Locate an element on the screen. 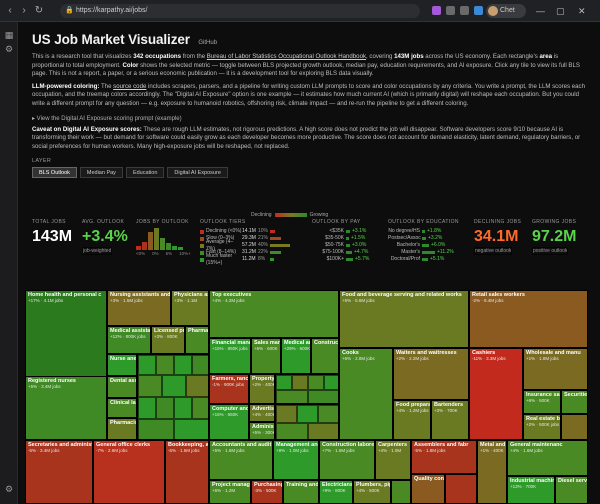 This screenshot has height=504, width=600. tile-waiters-waitresses: Waiters and waitresses +2% · 2.2M jobs is located at coordinates (431, 374).